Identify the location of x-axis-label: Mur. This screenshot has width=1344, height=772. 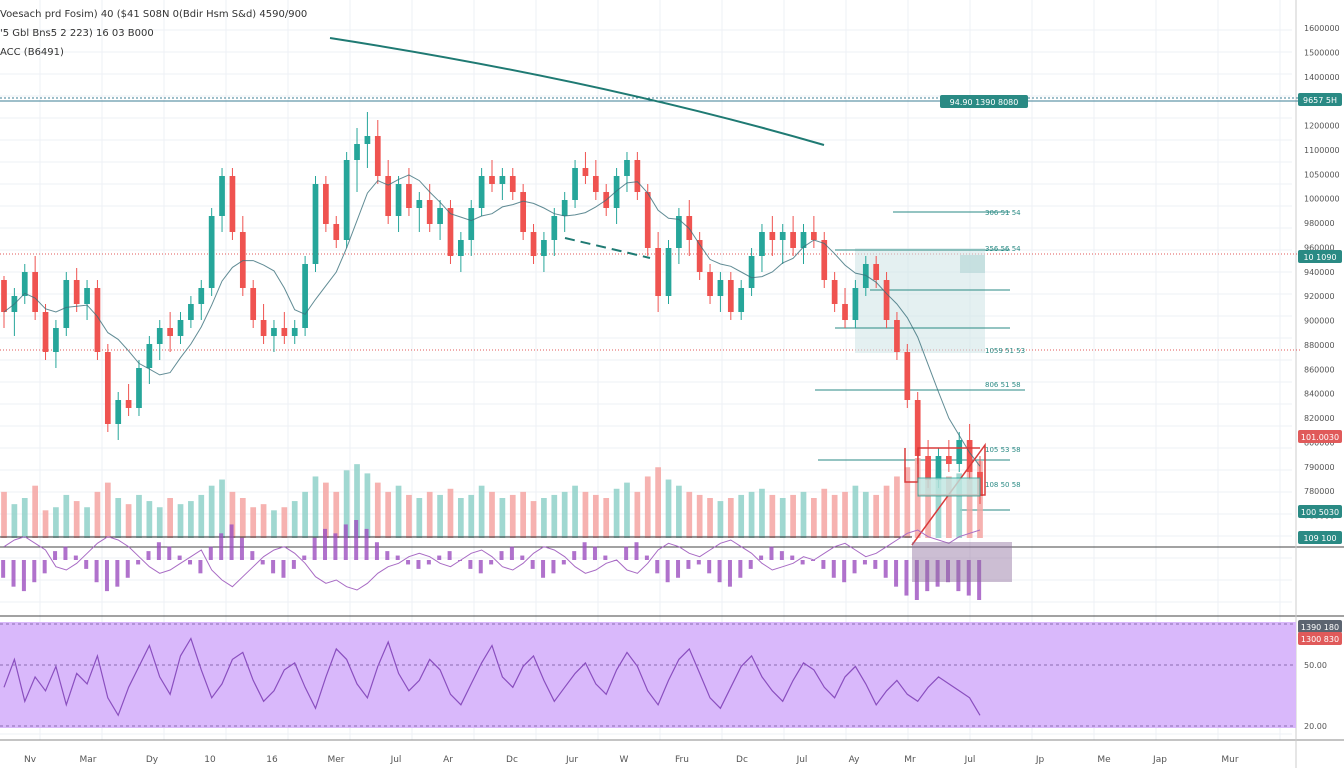
(1229, 760).